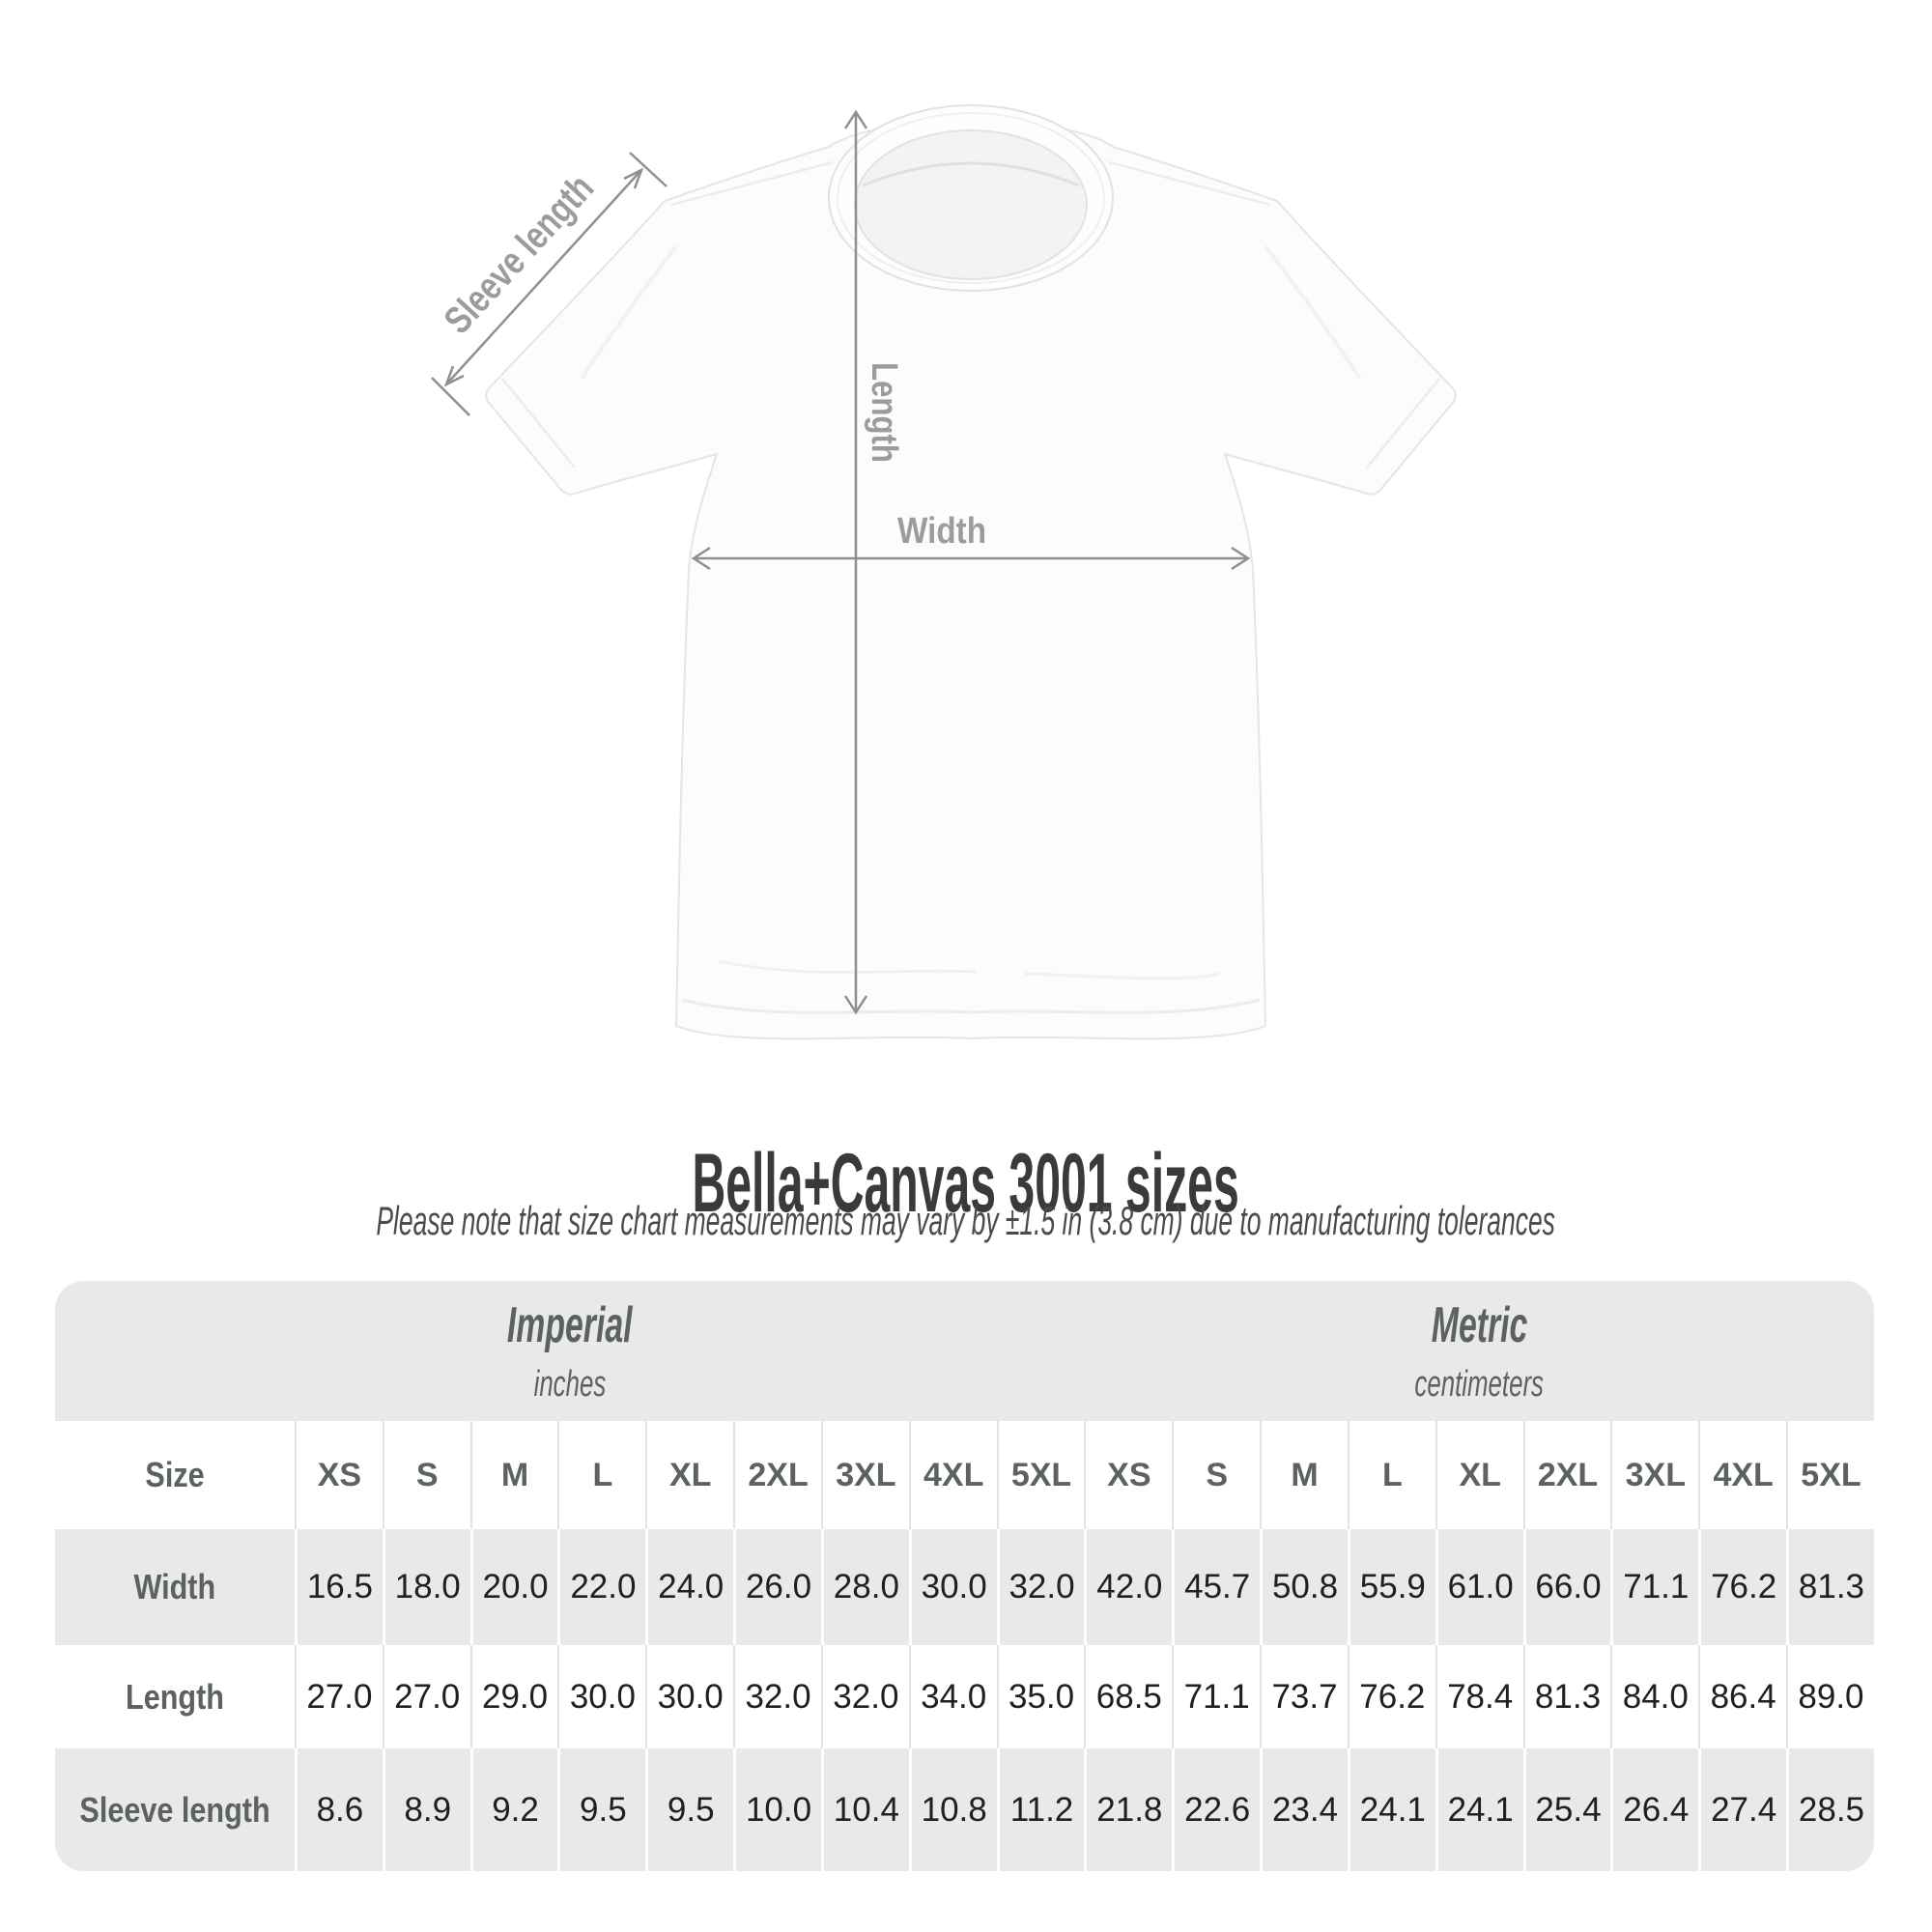 Image resolution: width=1932 pixels, height=1932 pixels. What do you see at coordinates (1742, 1809) in the screenshot?
I see `table-cell: 27.4` at bounding box center [1742, 1809].